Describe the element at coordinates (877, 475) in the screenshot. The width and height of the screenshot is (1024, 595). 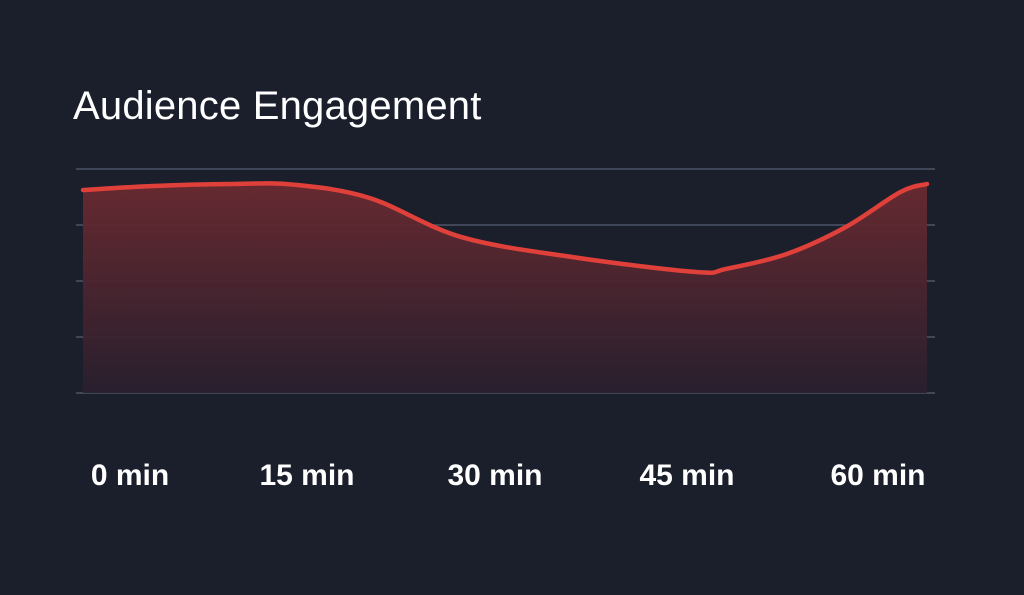
I see `x-tick-label: 60 min` at that location.